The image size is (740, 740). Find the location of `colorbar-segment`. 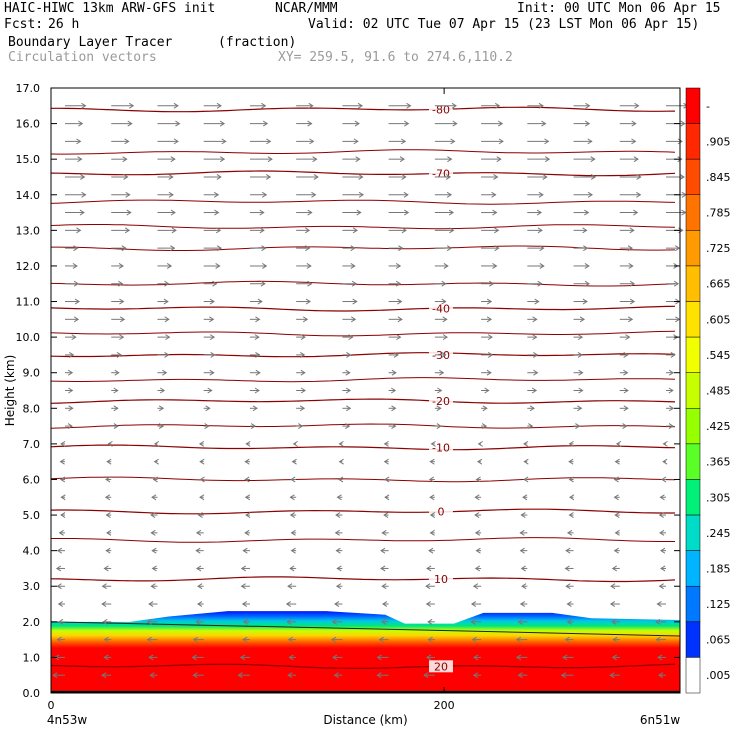

colorbar-segment is located at coordinates (693, 212).